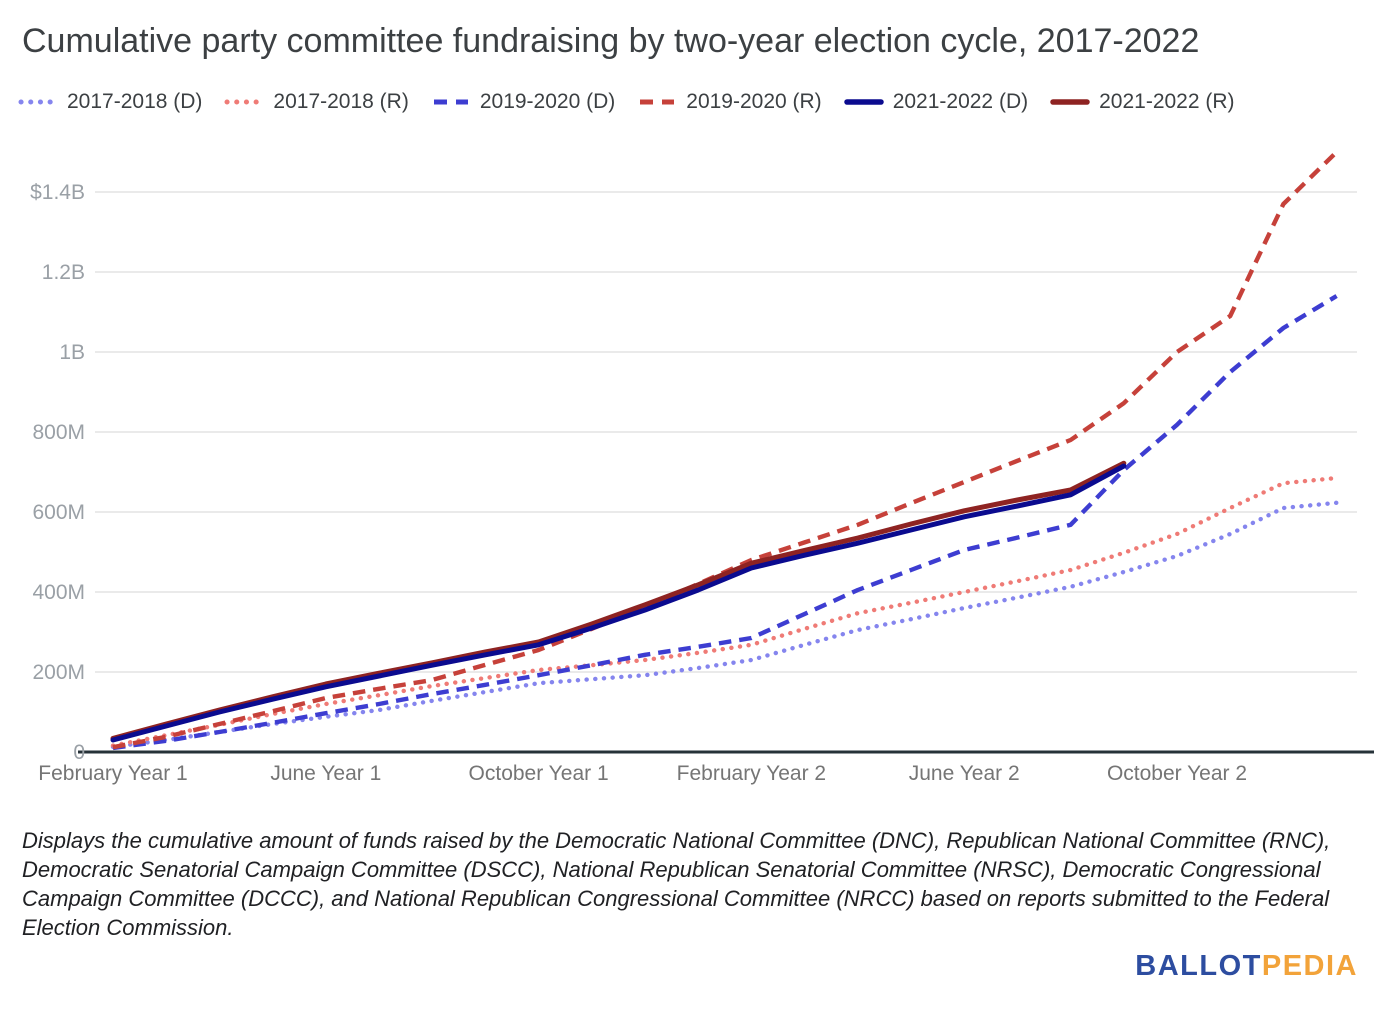 This screenshot has width=1380, height=1014. I want to click on legend-label: 2019-2020 (D), so click(547, 101).